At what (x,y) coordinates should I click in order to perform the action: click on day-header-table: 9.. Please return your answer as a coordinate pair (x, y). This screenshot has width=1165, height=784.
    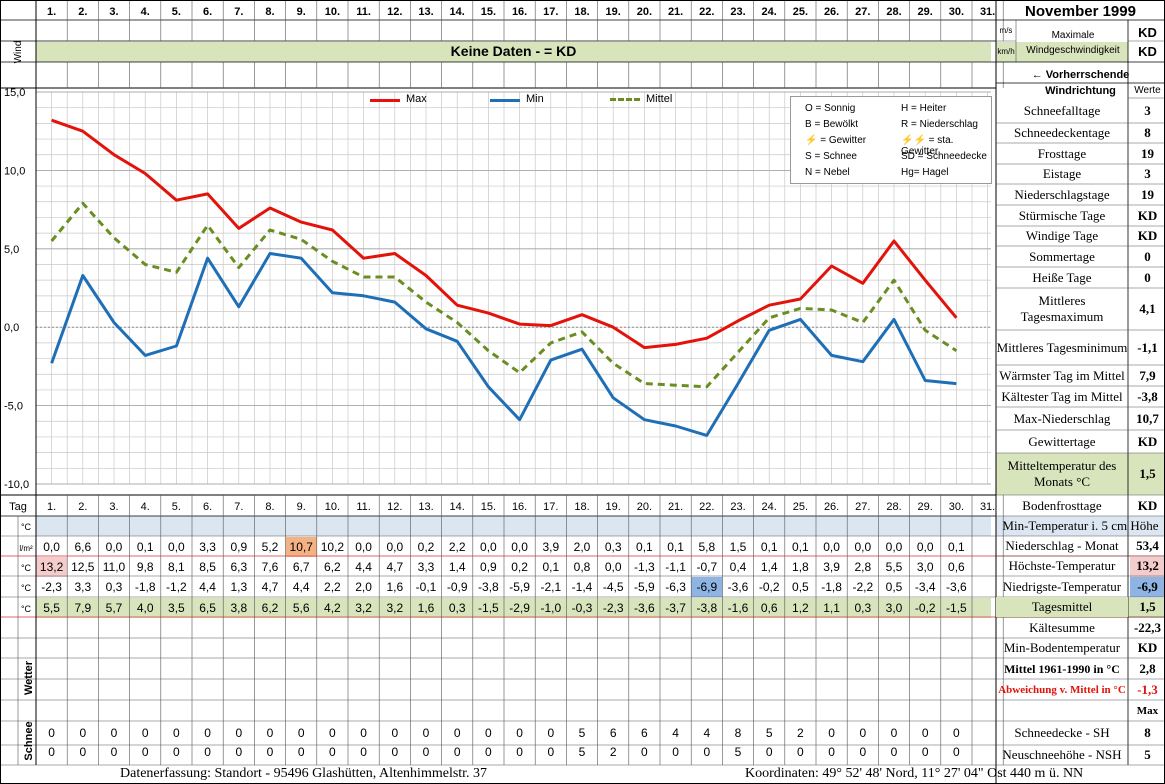
    Looking at the image, I should click on (301, 507).